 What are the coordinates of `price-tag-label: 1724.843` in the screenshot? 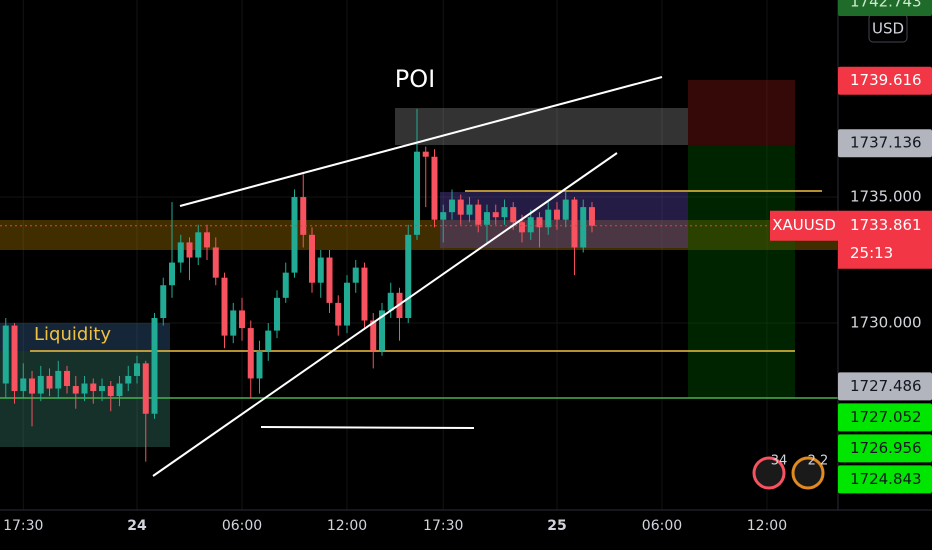 It's located at (886, 479).